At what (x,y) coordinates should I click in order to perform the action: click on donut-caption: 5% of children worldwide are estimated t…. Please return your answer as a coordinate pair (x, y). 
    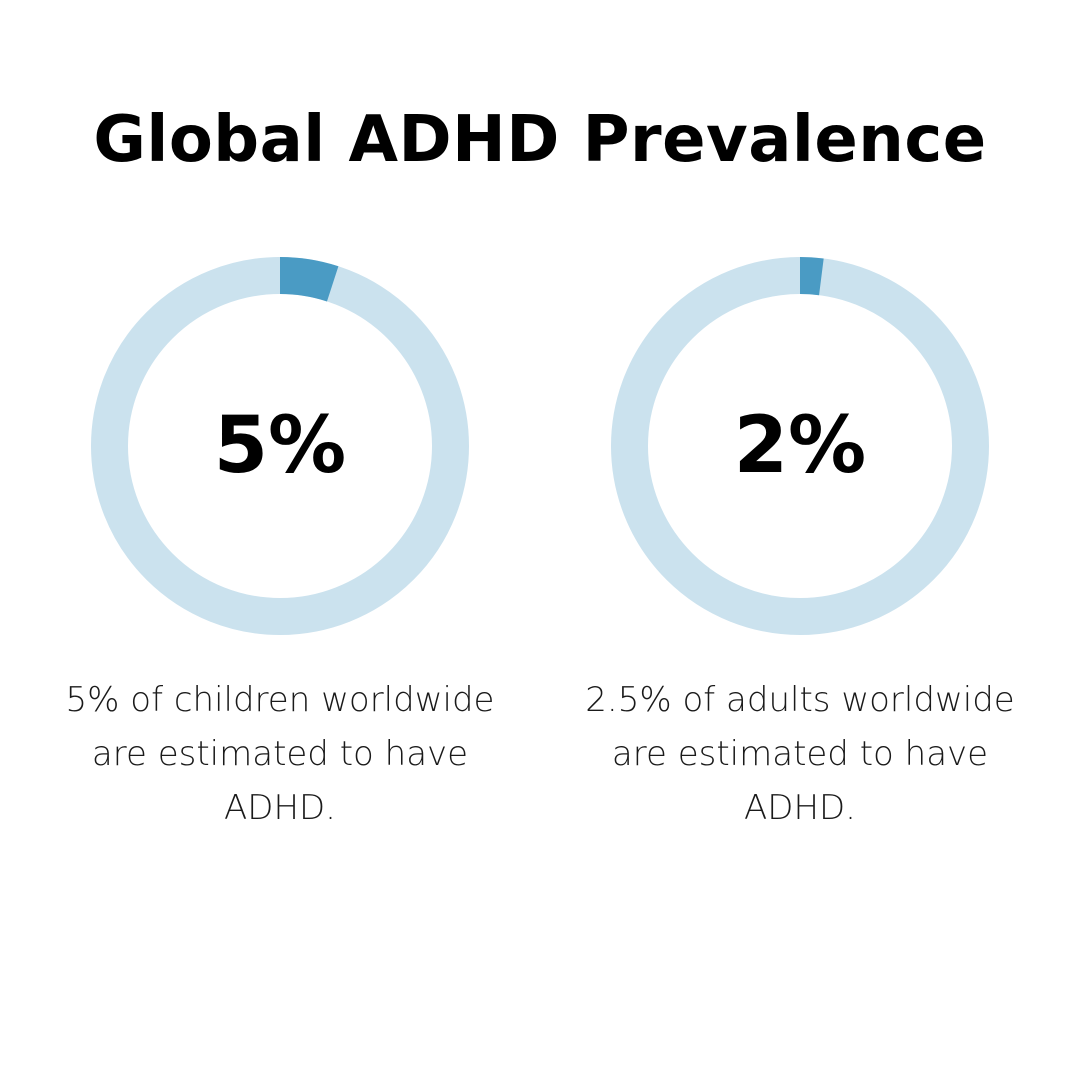
    Looking at the image, I should click on (280, 754).